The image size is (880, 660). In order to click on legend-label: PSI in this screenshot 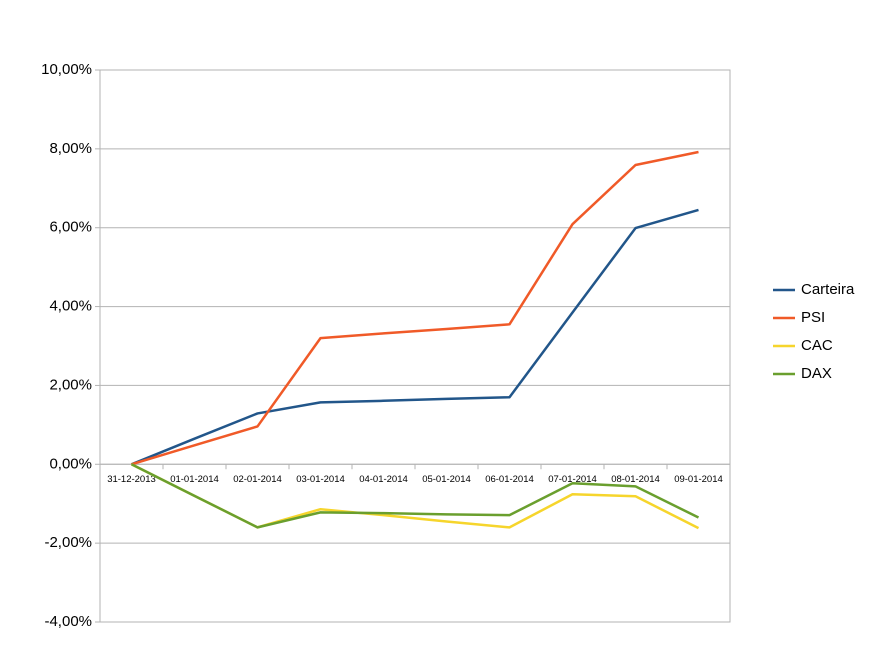, I will do `click(813, 317)`.